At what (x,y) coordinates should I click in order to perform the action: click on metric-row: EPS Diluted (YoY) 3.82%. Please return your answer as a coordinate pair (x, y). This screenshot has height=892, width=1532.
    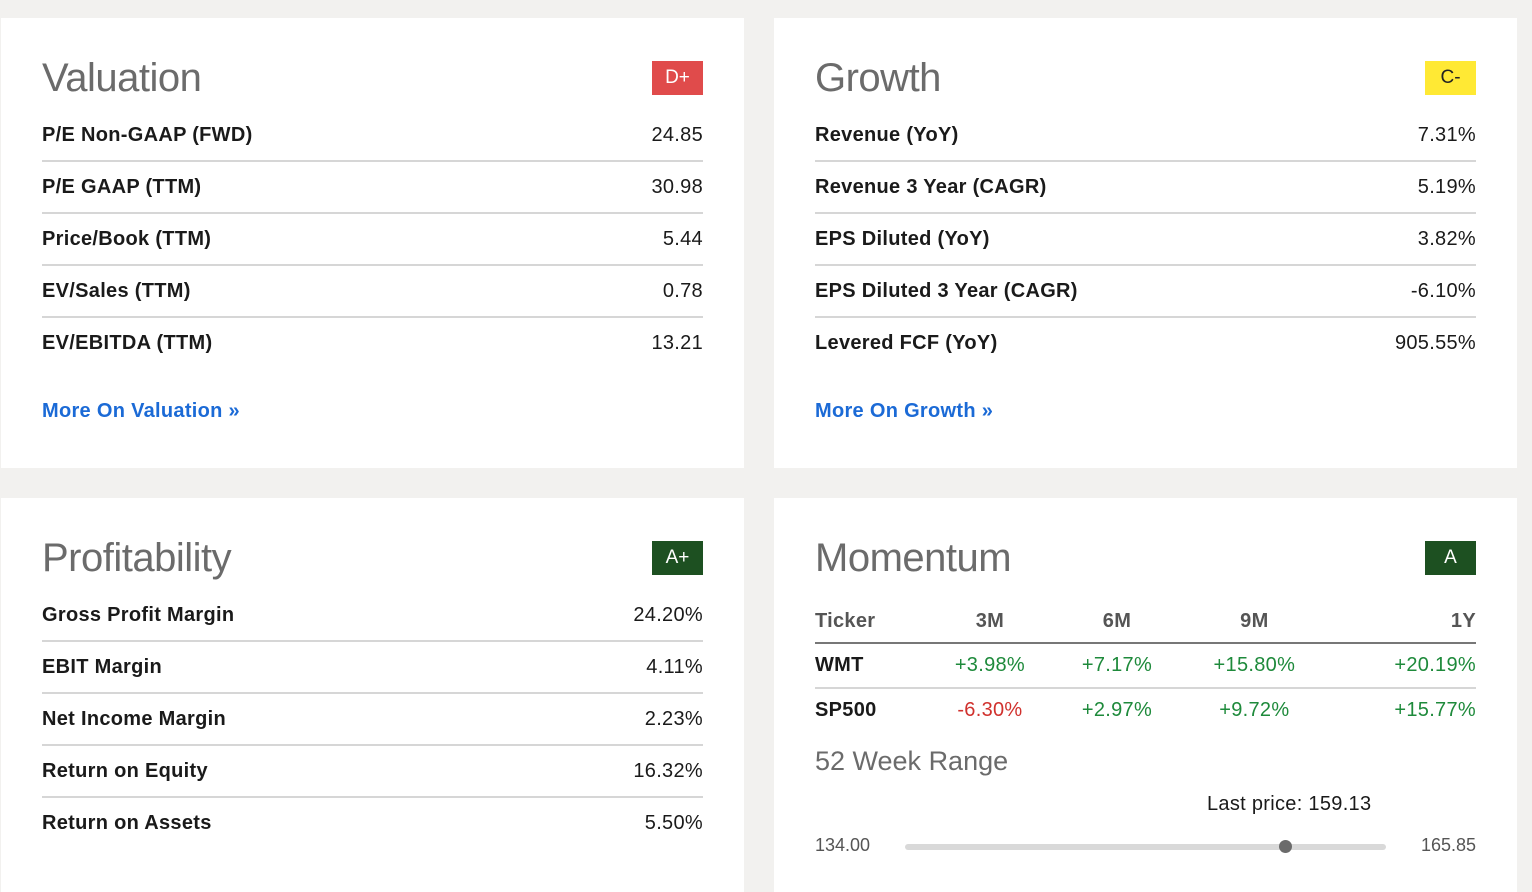
    Looking at the image, I should click on (1145, 240).